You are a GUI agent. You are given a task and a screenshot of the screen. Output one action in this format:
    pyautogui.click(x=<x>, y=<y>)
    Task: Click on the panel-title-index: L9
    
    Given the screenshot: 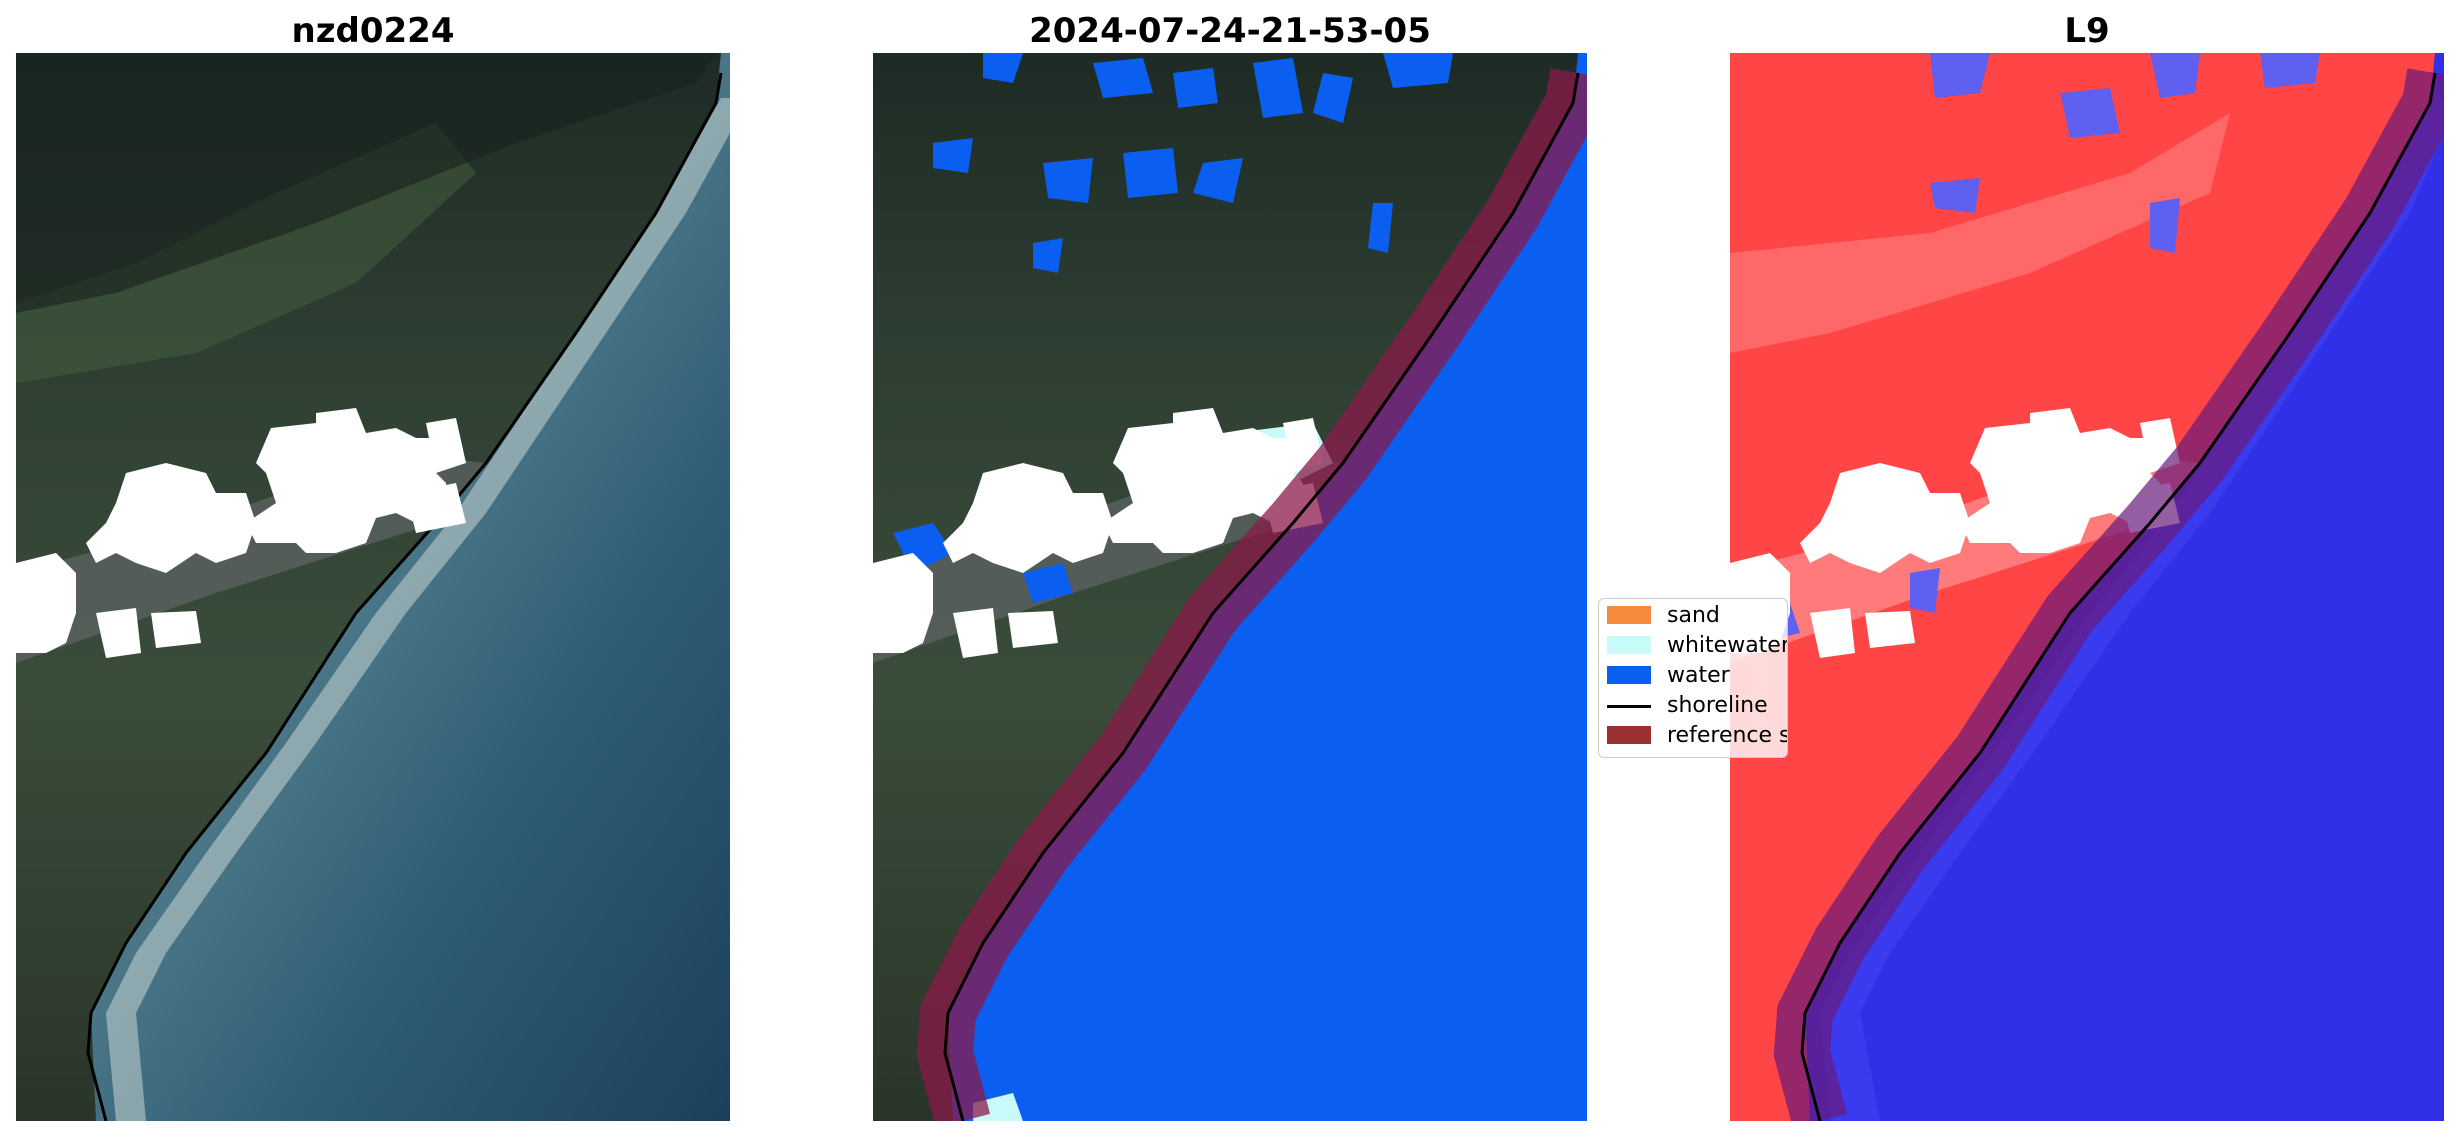 What is the action you would take?
    pyautogui.click(x=2087, y=31)
    